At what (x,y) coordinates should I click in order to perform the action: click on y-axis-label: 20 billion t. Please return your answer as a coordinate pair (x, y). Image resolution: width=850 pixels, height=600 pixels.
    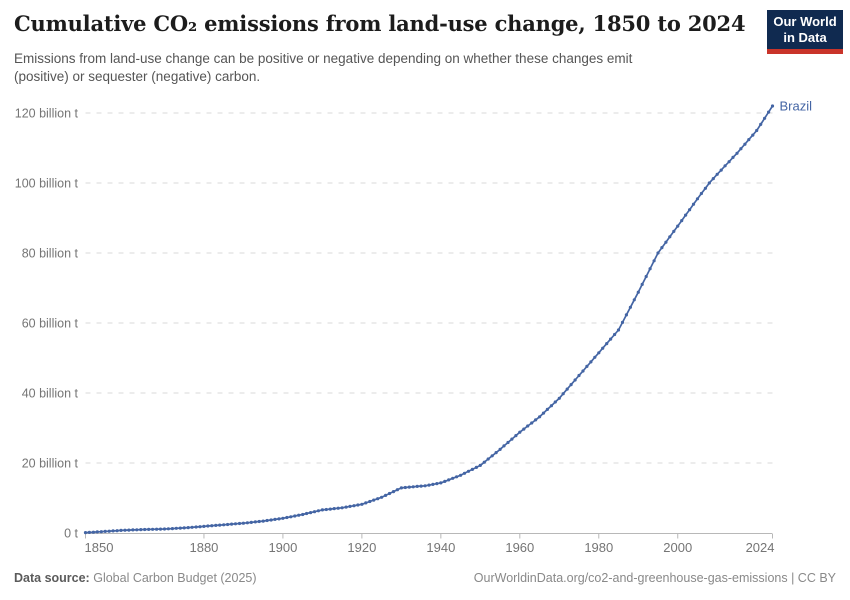
    Looking at the image, I should click on (50, 464).